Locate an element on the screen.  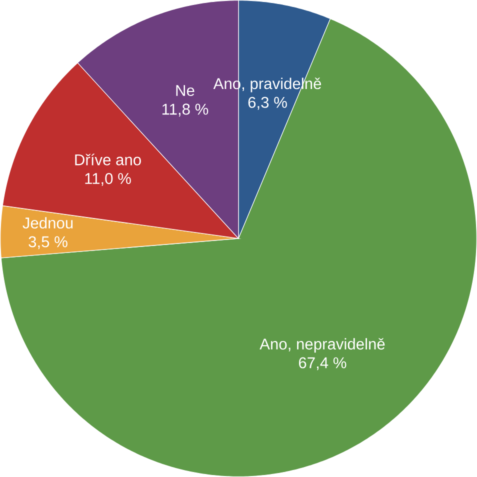
data-label: 3,5 % is located at coordinates (48, 243).